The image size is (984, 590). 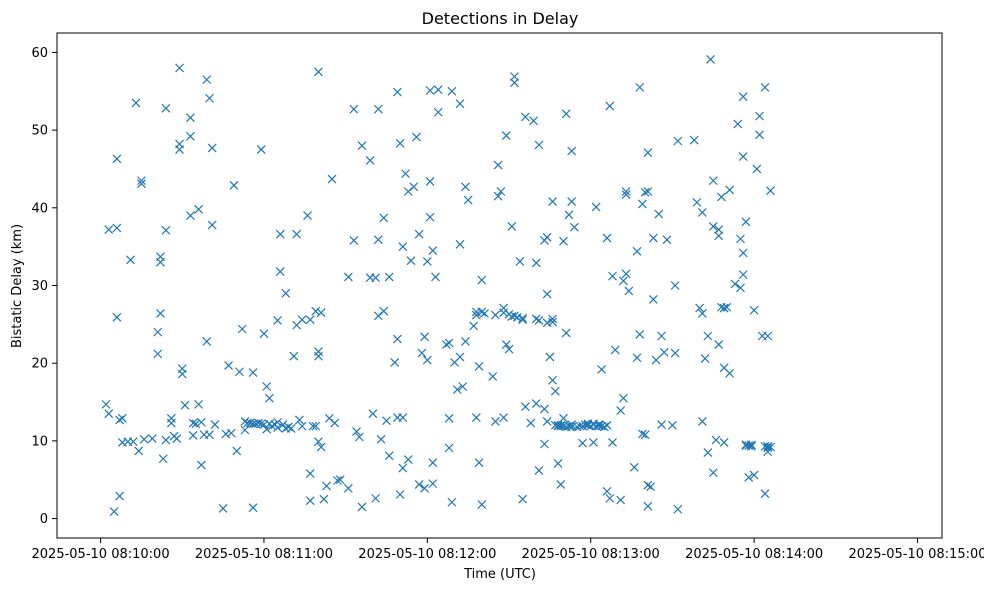 What do you see at coordinates (916, 554) in the screenshot?
I see `x-tick-label: 2025-05-10 08:15:00` at bounding box center [916, 554].